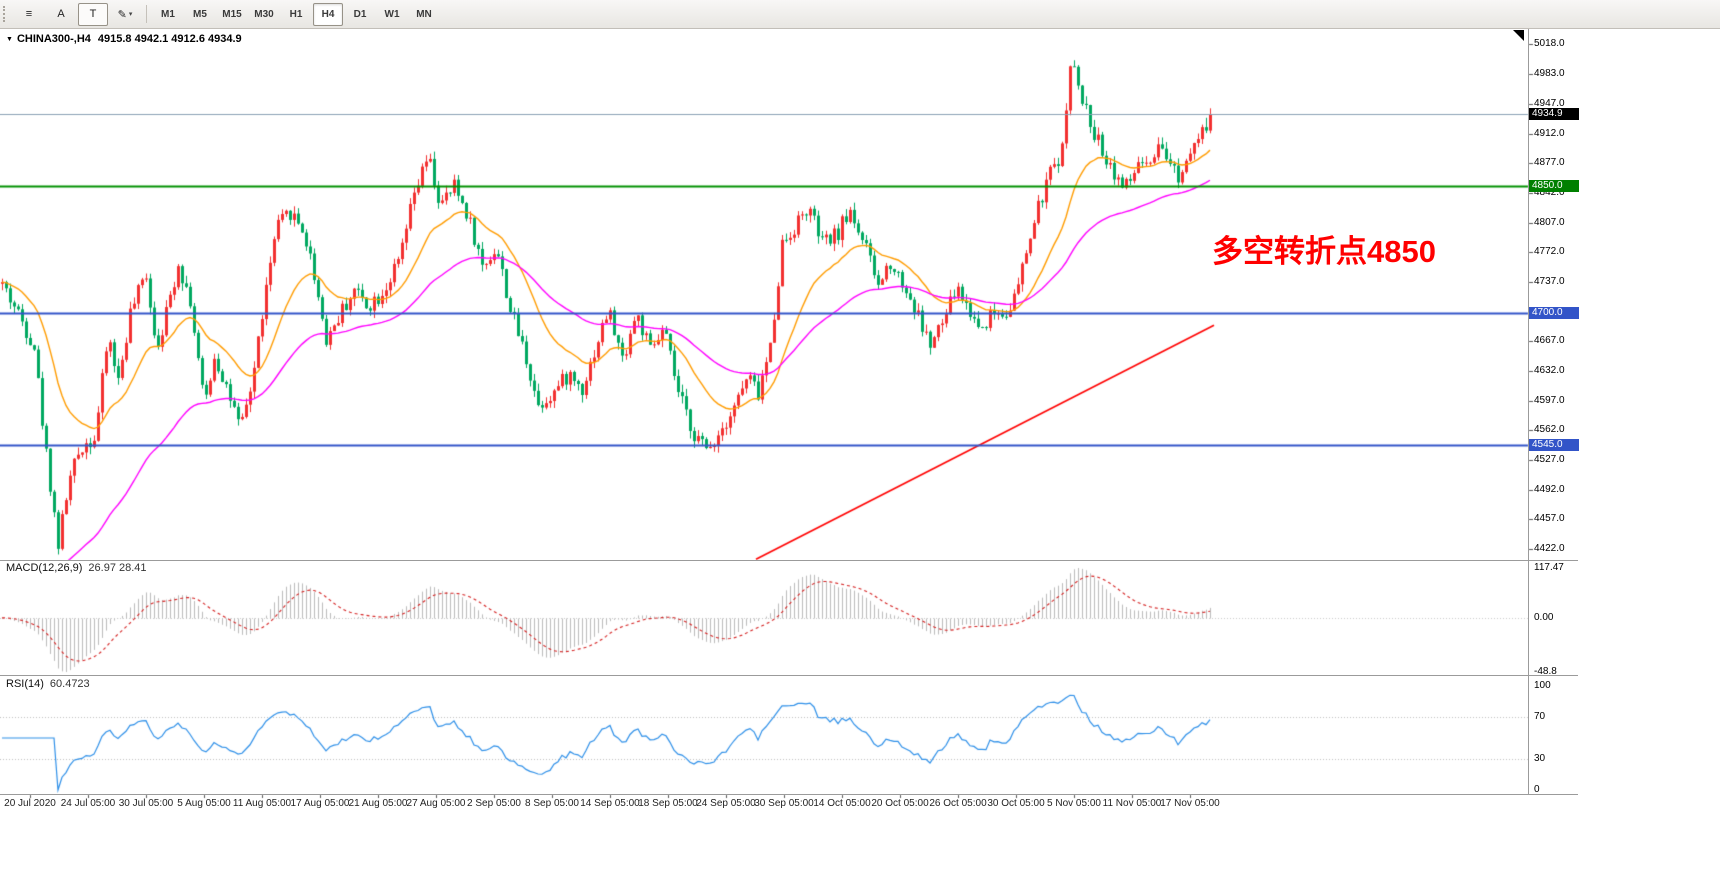  I want to click on price-tick-label: 4912.0, so click(1549, 133).